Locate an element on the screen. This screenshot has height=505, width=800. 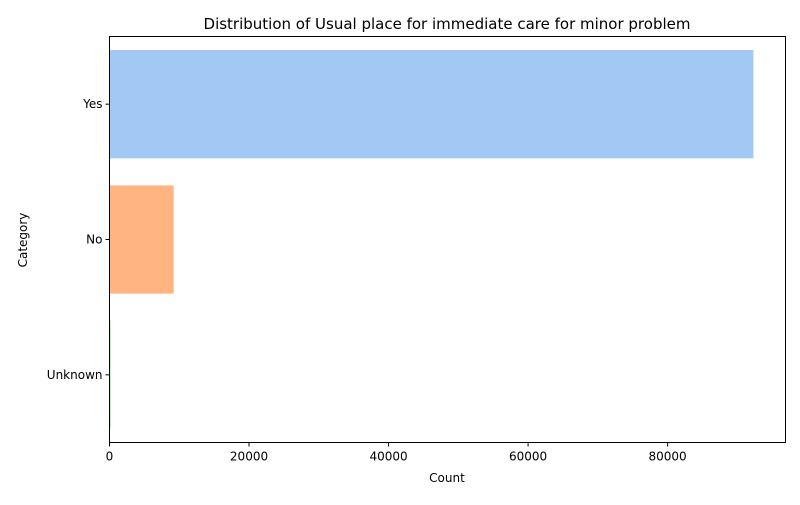
x-tick-label-60000: 60000 is located at coordinates (528, 457).